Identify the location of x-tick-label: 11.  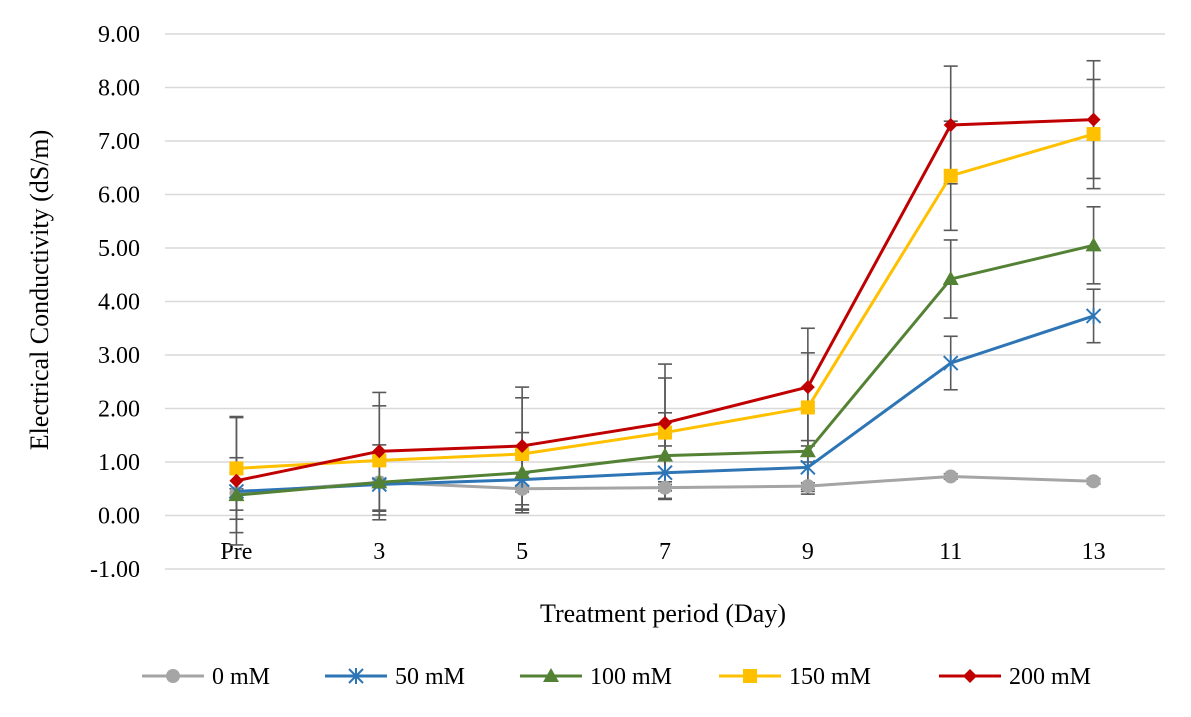
(950, 552).